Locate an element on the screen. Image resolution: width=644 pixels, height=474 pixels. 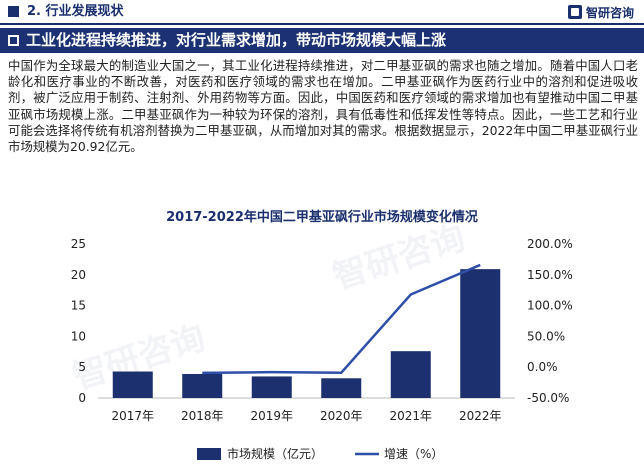
brand-logo: 智研咨询 is located at coordinates (600, 12).